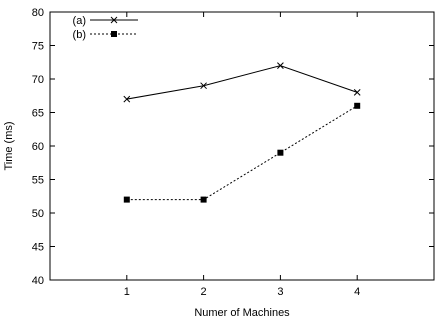 This screenshot has height=321, width=441. Describe the element at coordinates (242, 313) in the screenshot. I see `x-axis-label: Numer of Machines` at that location.